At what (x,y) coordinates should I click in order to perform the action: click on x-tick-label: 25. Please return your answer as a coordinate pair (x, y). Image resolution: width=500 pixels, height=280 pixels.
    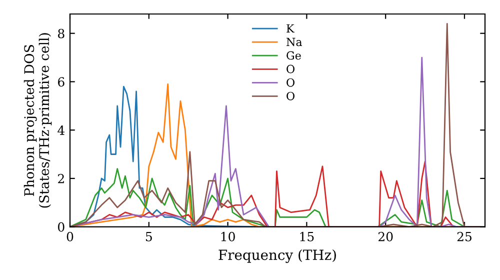
    Looking at the image, I should click on (464, 237).